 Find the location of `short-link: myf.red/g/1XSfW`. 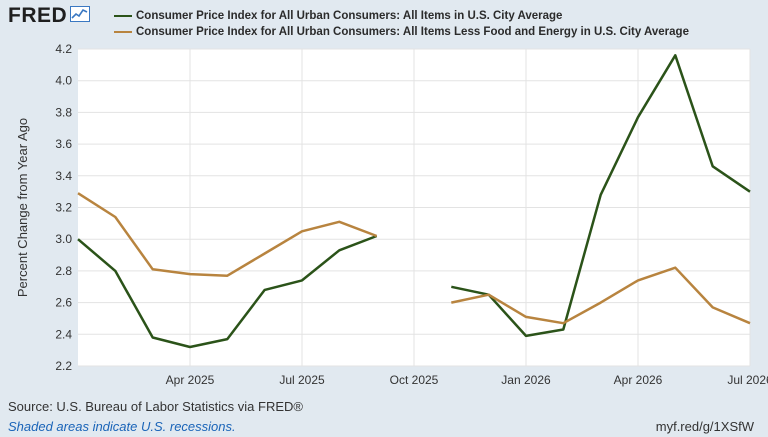

short-link: myf.red/g/1XSfW is located at coordinates (704, 426).